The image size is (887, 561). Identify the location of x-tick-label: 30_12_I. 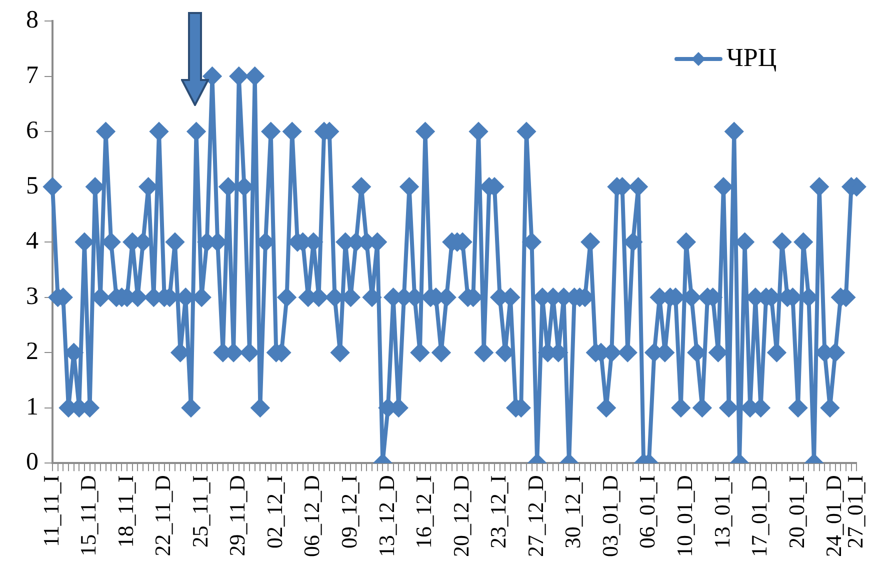
(573, 511).